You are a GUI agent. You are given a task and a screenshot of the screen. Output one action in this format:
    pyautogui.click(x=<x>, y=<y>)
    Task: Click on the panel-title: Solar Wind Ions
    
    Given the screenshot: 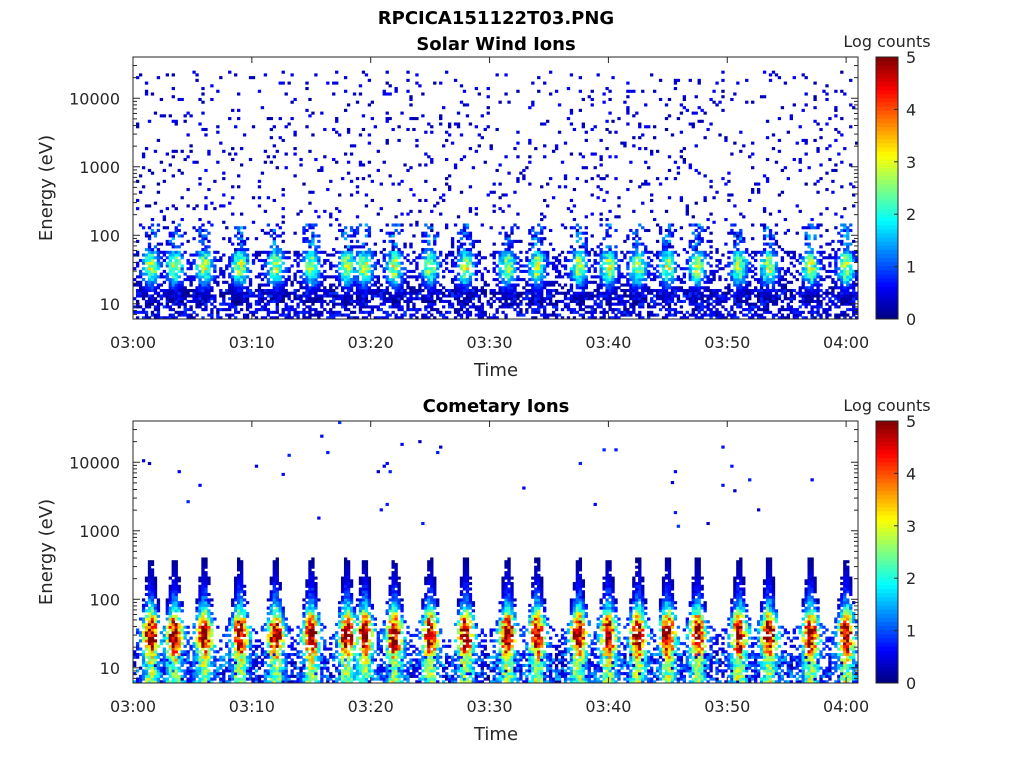 What is the action you would take?
    pyautogui.click(x=495, y=44)
    